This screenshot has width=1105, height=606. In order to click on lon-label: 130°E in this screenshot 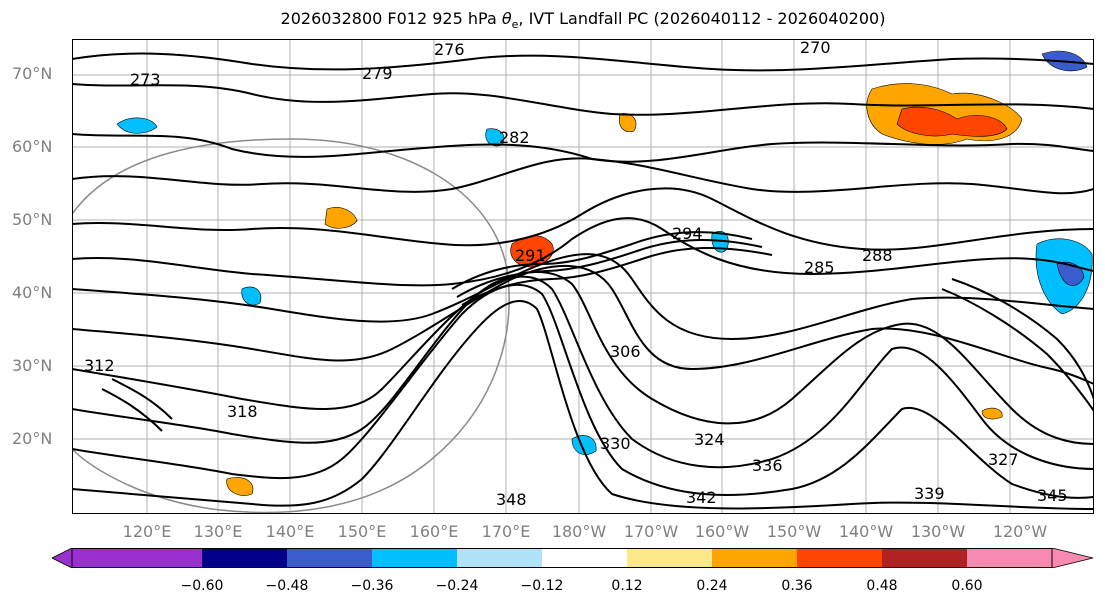, I will do `click(218, 531)`.